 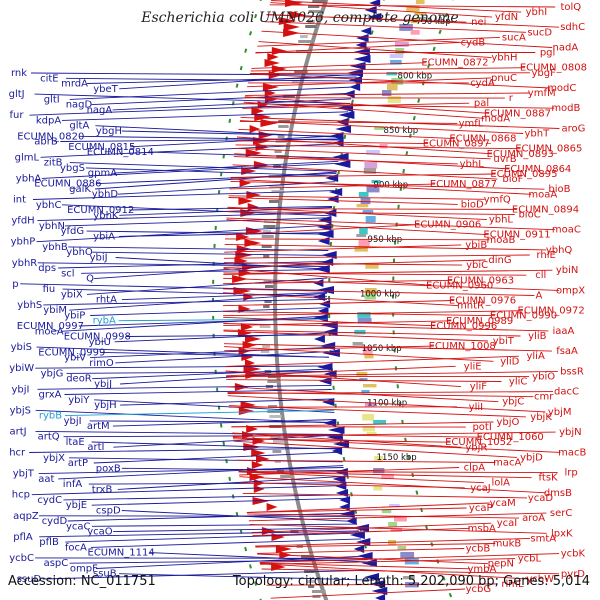 I want to click on gene-label: ECUMN_0912, so click(x=100, y=210).